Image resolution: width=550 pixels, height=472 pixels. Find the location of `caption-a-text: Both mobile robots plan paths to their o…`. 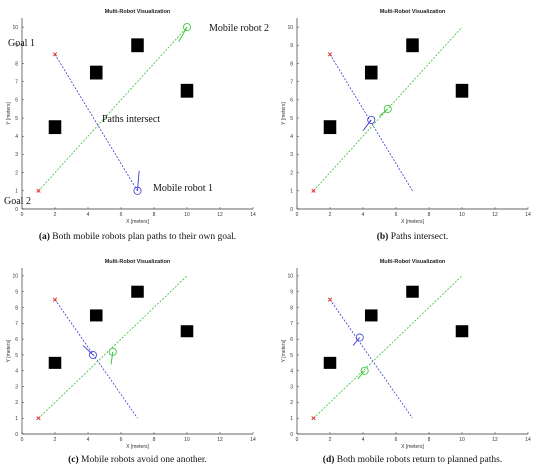

caption-a-text: Both mobile robots plan paths to their o… is located at coordinates (143, 237).